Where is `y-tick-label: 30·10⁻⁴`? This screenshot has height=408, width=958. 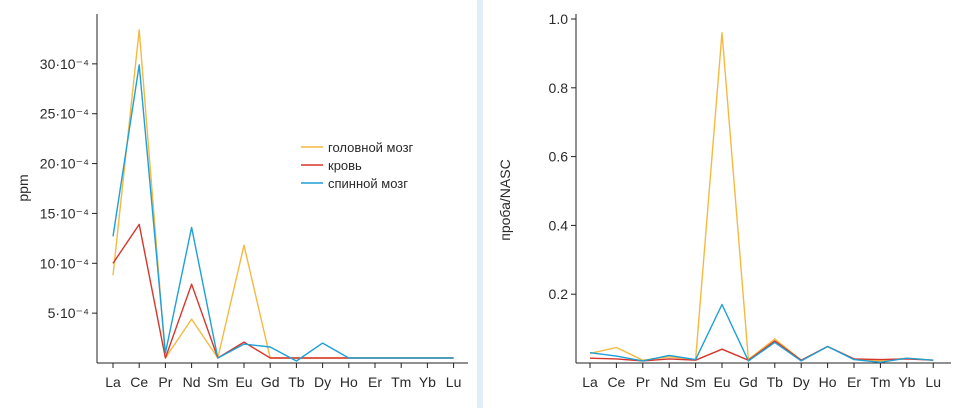 y-tick-label: 30·10⁻⁴ is located at coordinates (64, 64).